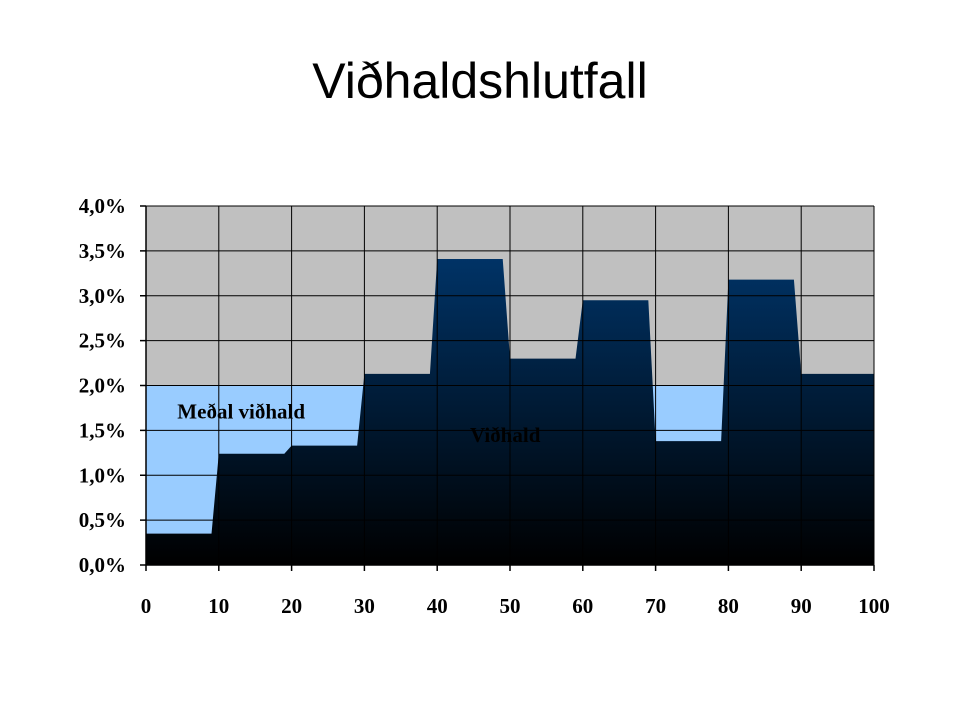 This screenshot has width=960, height=720. I want to click on x-tick-label: 30, so click(364, 606).